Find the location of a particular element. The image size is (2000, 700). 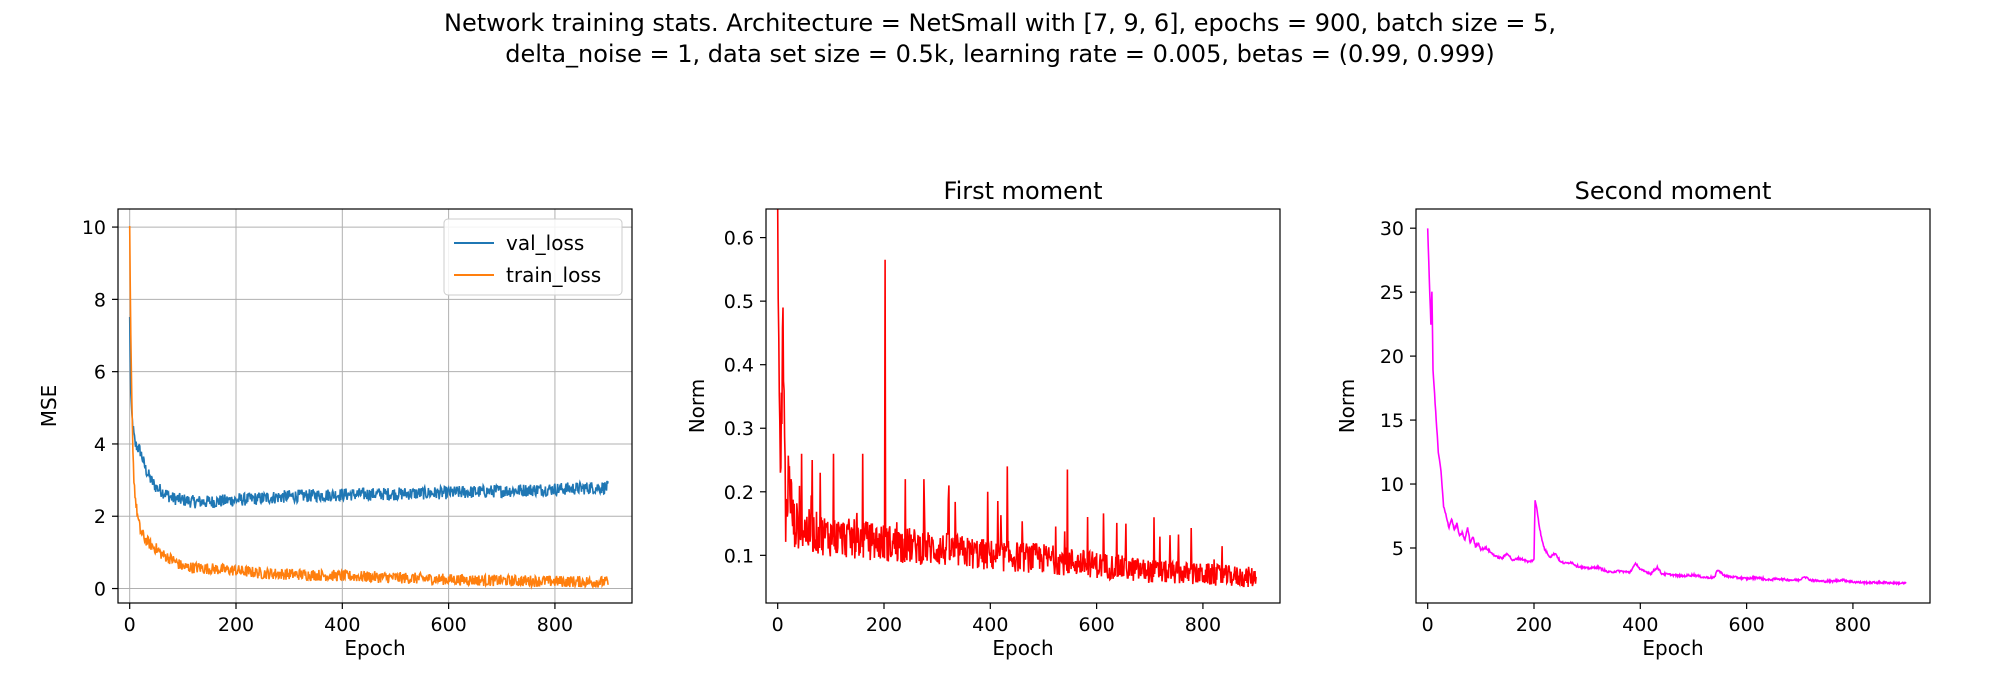

chart-title: Second moment is located at coordinates (1673, 191).